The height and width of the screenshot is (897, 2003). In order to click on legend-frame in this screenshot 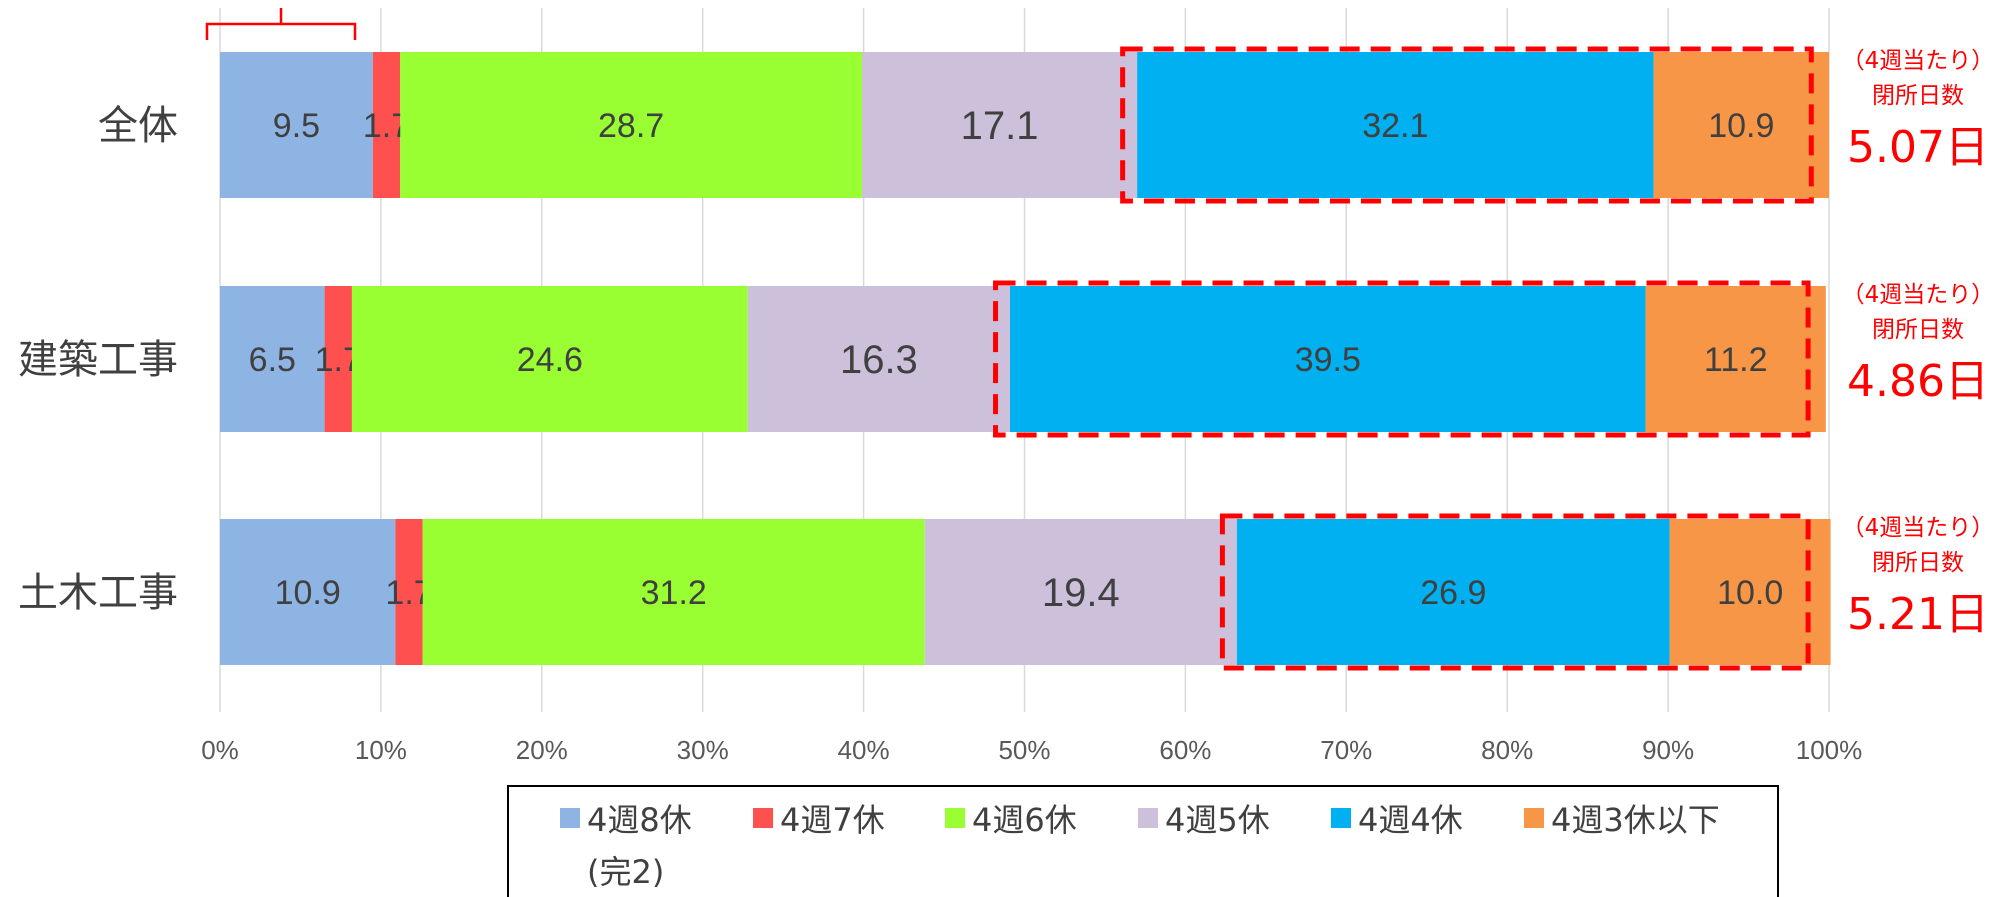, I will do `click(1143, 841)`.